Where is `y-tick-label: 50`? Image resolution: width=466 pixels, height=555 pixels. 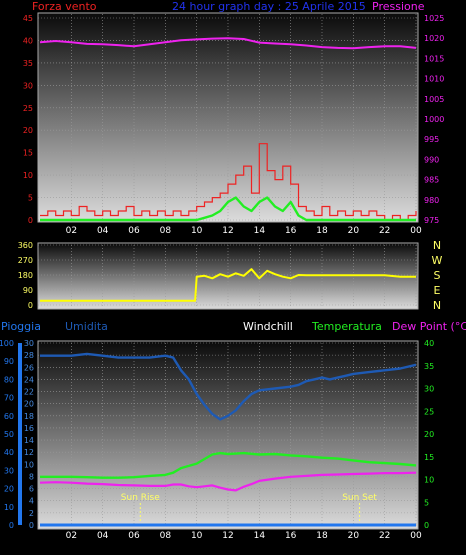 y-tick-label: 50 is located at coordinates (9, 434).